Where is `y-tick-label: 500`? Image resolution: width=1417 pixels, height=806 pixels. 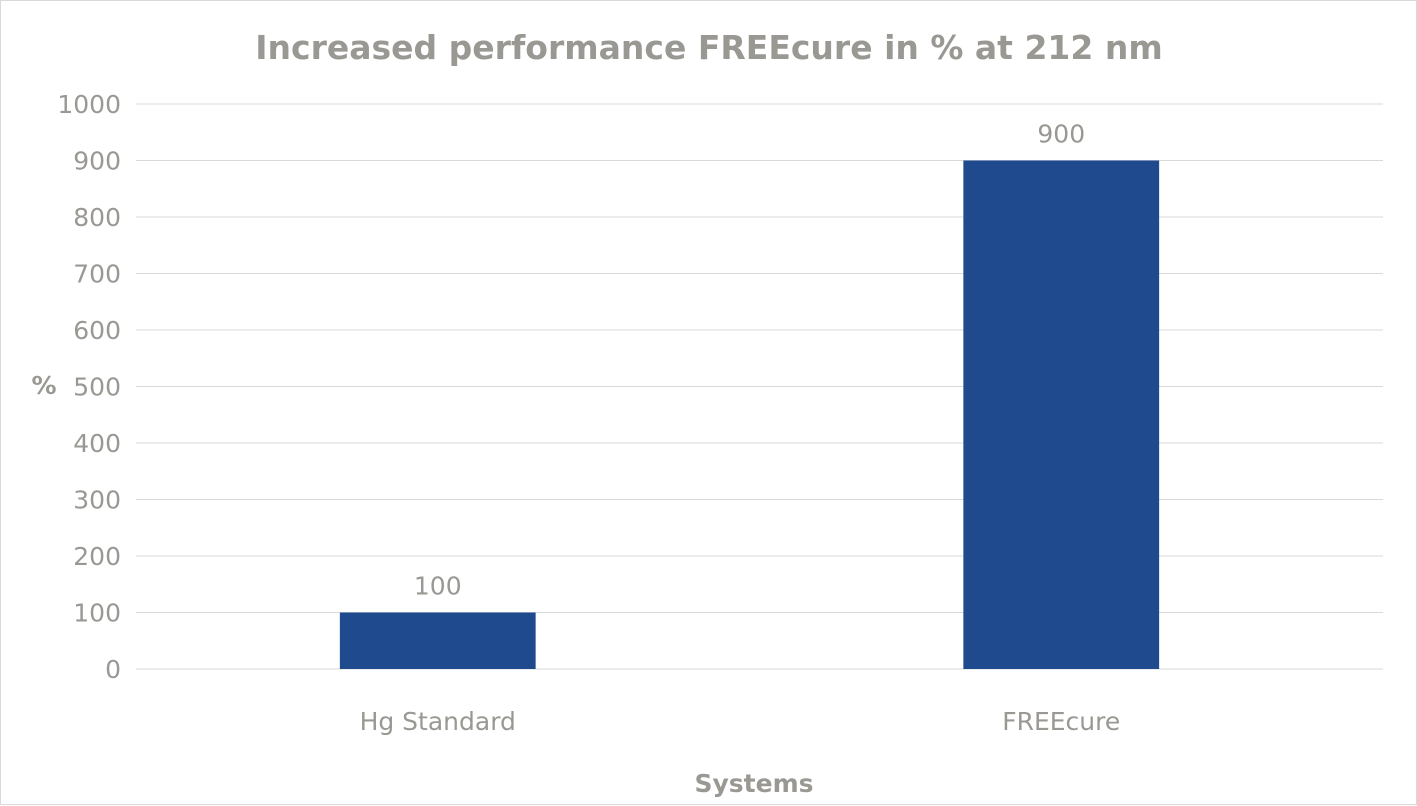
y-tick-label: 500 is located at coordinates (97, 387).